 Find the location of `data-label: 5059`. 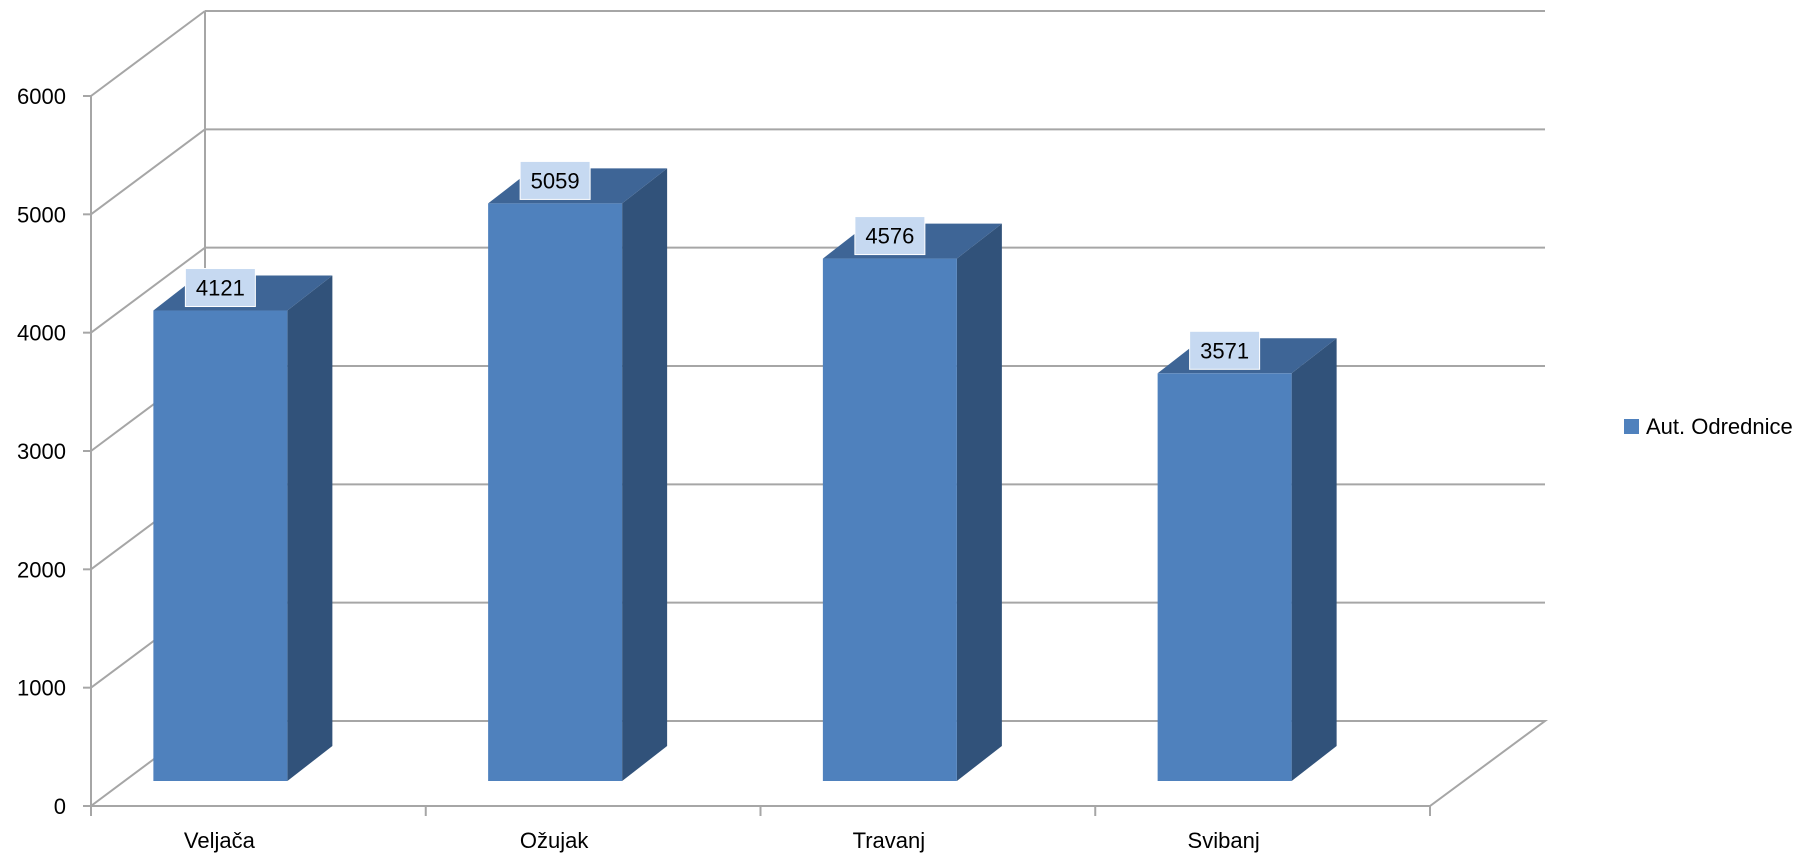

data-label: 5059 is located at coordinates (555, 180).